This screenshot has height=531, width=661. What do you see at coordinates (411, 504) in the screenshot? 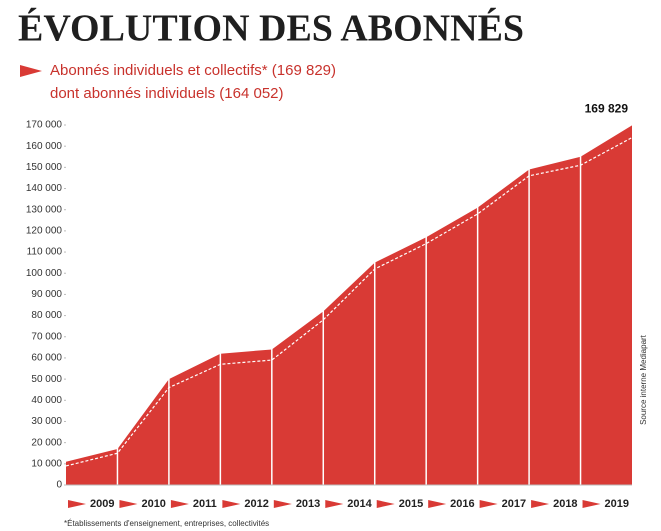
I see `x-tick-label: 2015` at bounding box center [411, 504].